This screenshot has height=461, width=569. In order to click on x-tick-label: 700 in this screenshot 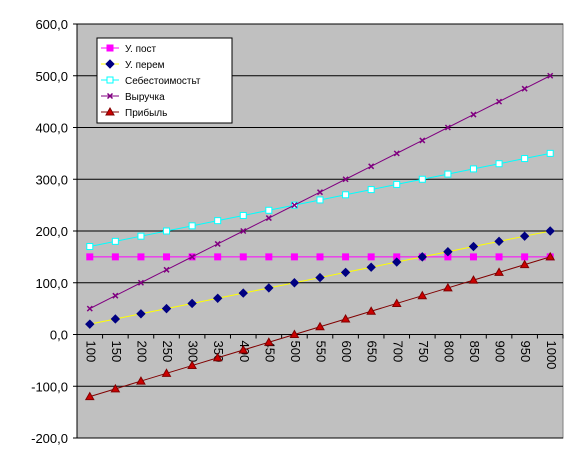, I will do `click(397, 352)`.